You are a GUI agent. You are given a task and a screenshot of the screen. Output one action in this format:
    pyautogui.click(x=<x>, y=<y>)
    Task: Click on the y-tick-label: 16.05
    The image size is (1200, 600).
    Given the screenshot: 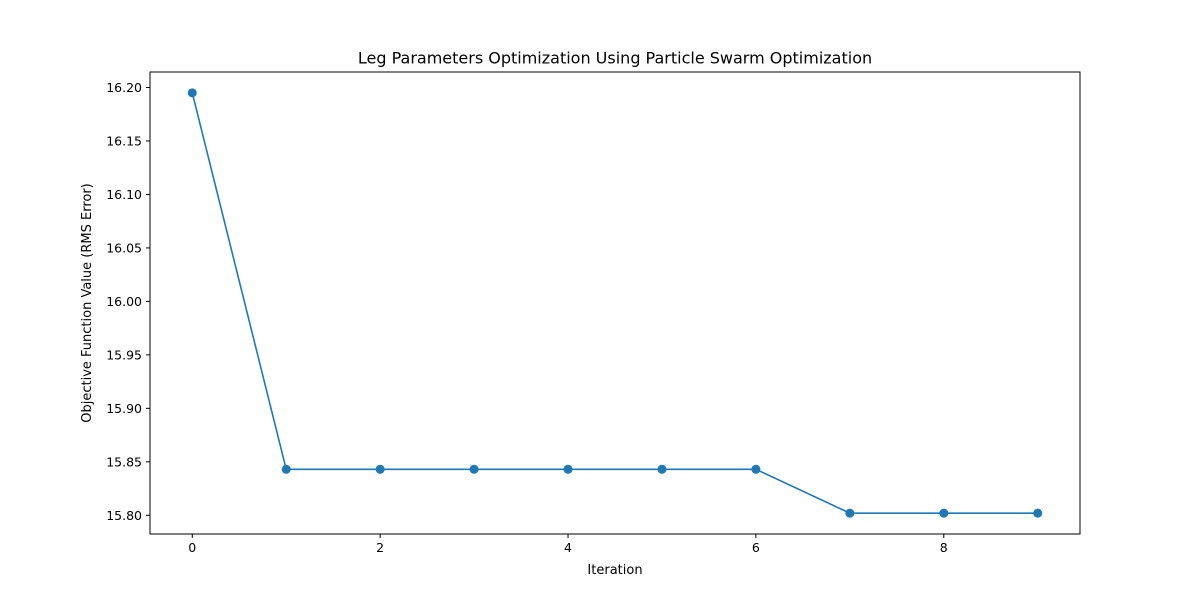 What is the action you would take?
    pyautogui.click(x=124, y=247)
    